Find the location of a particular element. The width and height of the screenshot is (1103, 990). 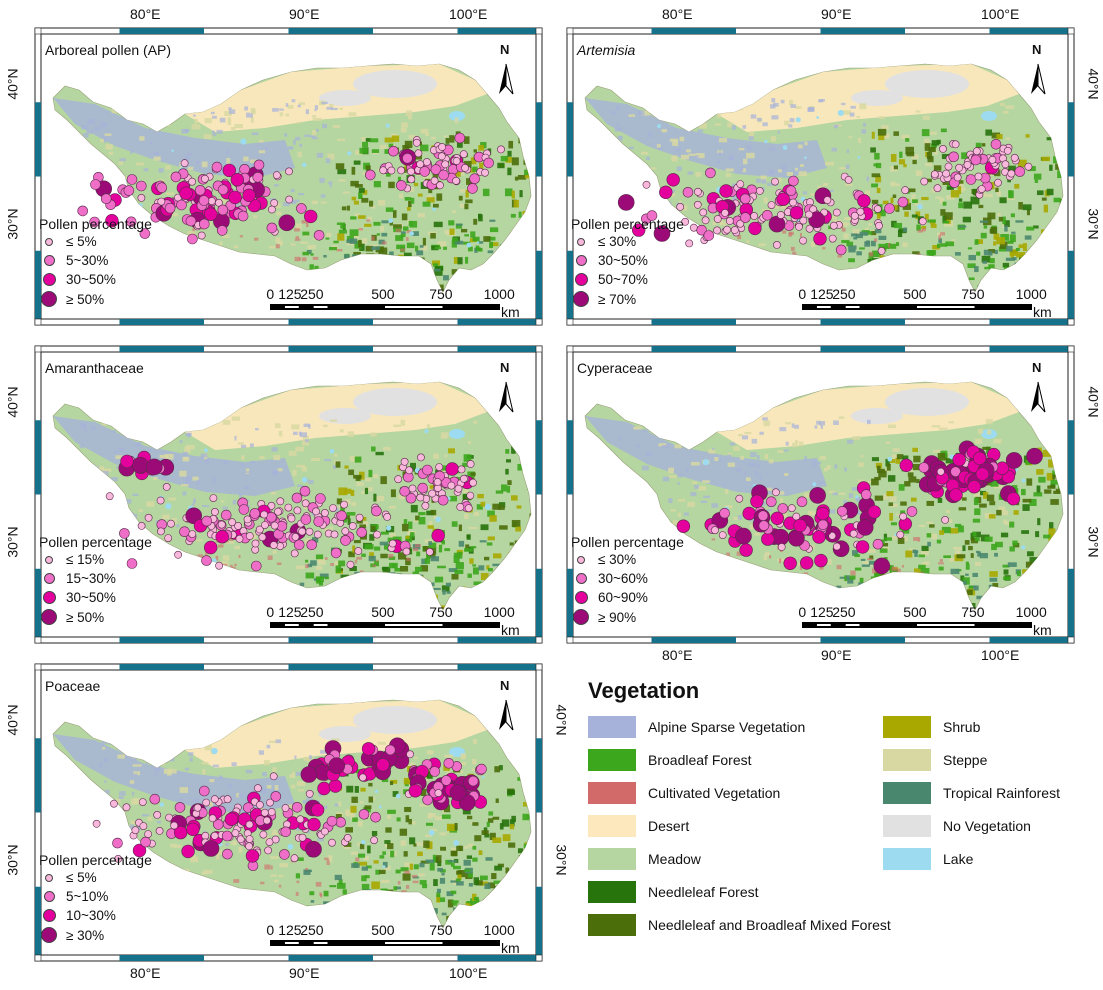

map-canvas is located at coordinates (288, 176).